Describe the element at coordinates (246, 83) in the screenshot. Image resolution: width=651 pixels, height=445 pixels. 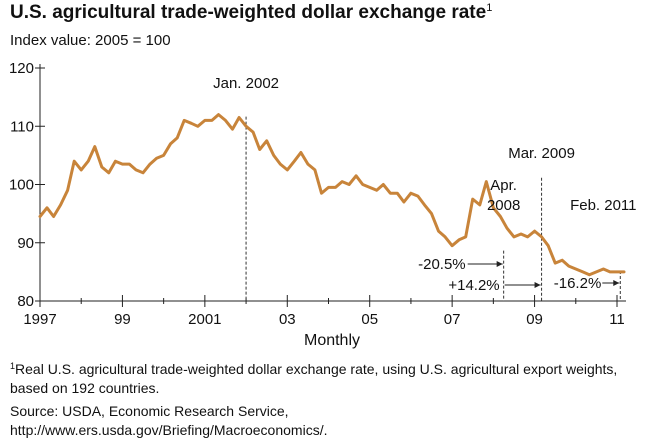
I see `annotation-label-jan-2002: Jan. 2002` at that location.